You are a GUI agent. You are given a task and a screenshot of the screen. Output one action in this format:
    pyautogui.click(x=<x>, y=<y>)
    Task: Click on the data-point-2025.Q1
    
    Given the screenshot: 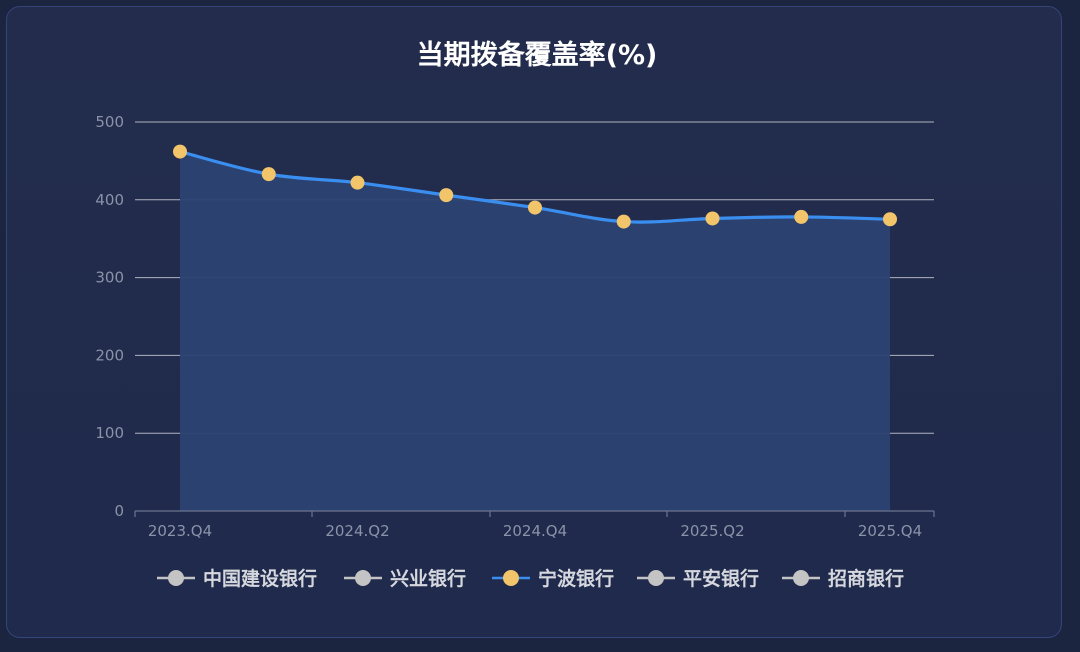 What is the action you would take?
    pyautogui.click(x=623, y=221)
    